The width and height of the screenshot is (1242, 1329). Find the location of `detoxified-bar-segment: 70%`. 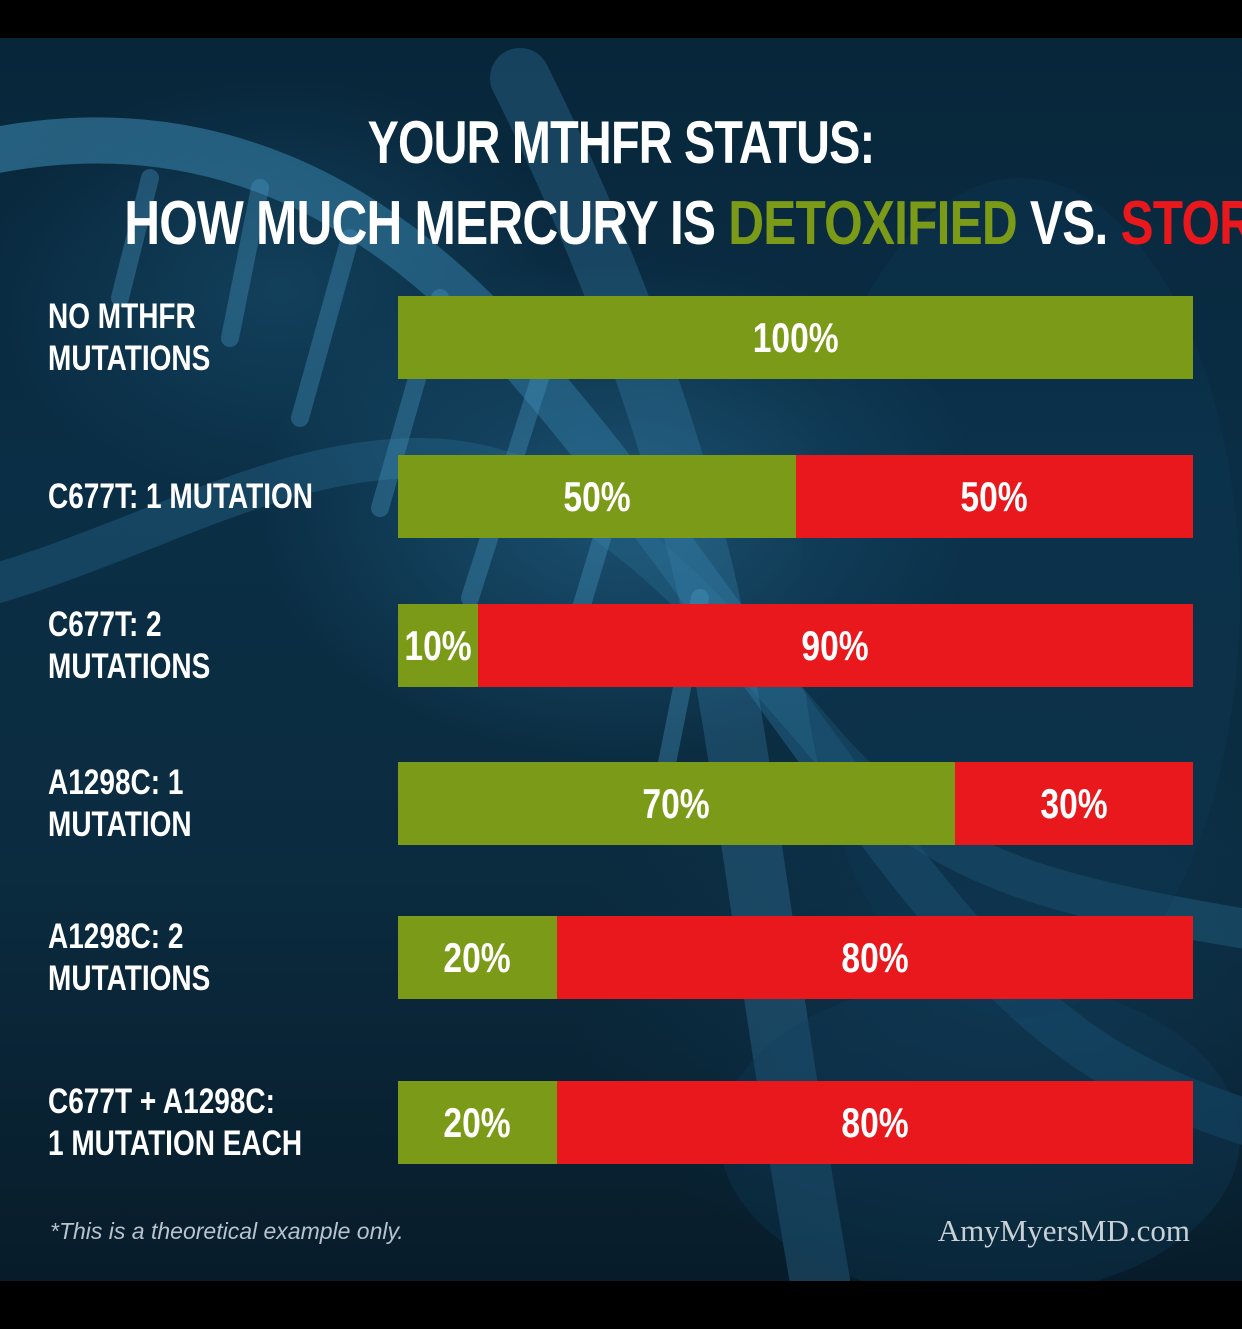

detoxified-bar-segment: 70% is located at coordinates (676, 803).